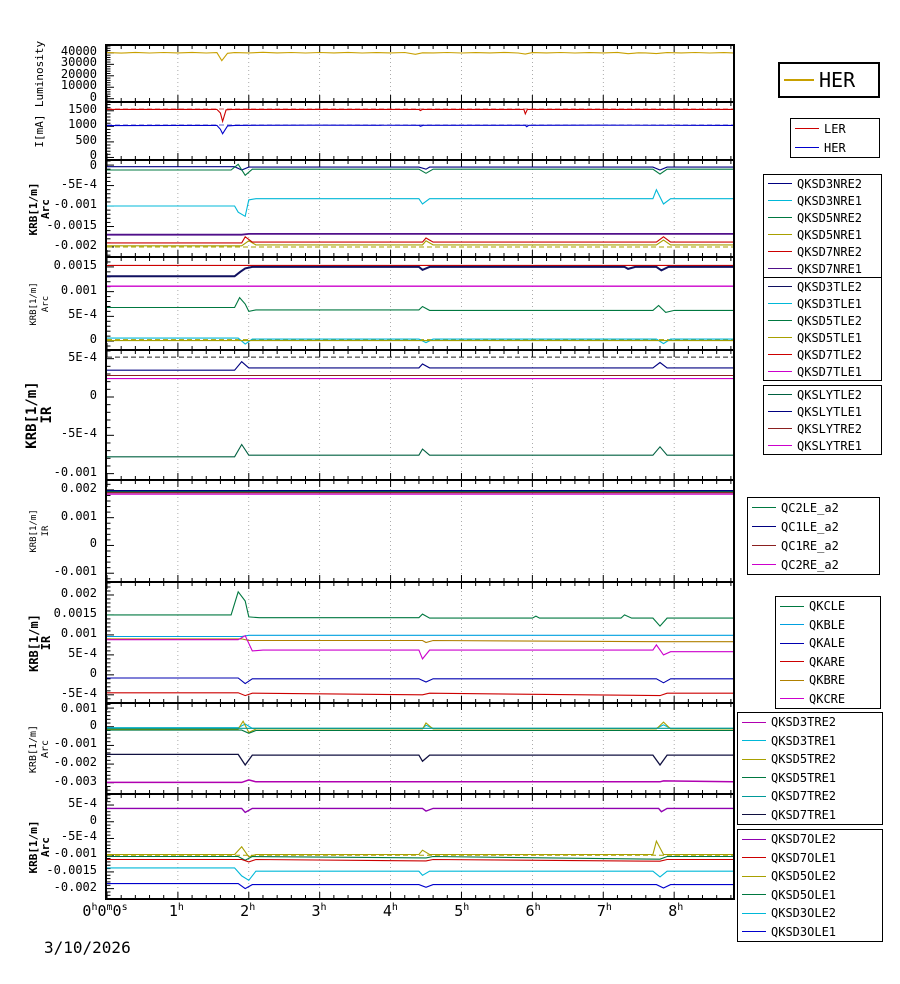 This screenshot has width=900, height=984. I want to click on y-tick-label: 30000, so click(78, 62).